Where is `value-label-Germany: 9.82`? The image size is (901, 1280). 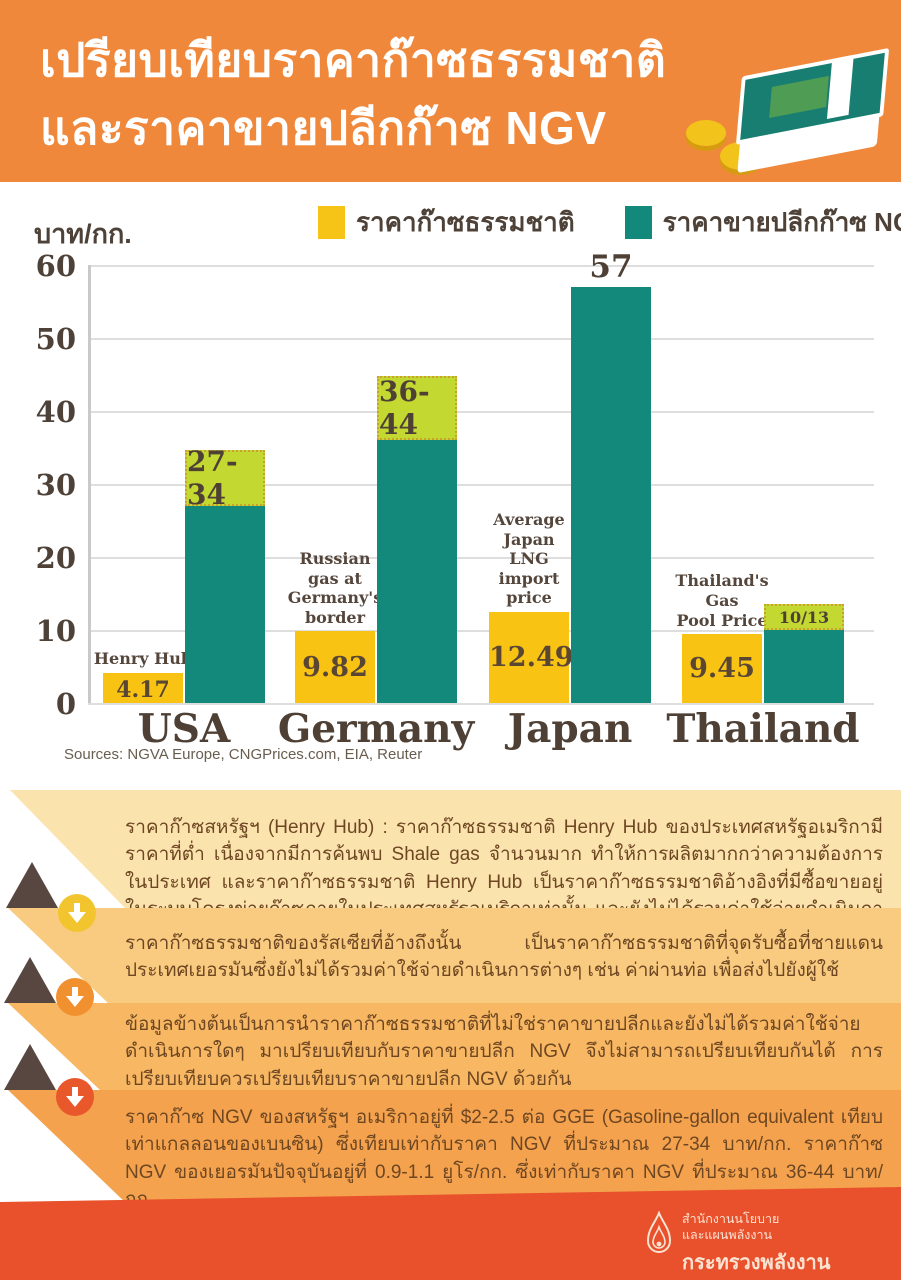 value-label-Germany: 9.82 is located at coordinates (335, 668).